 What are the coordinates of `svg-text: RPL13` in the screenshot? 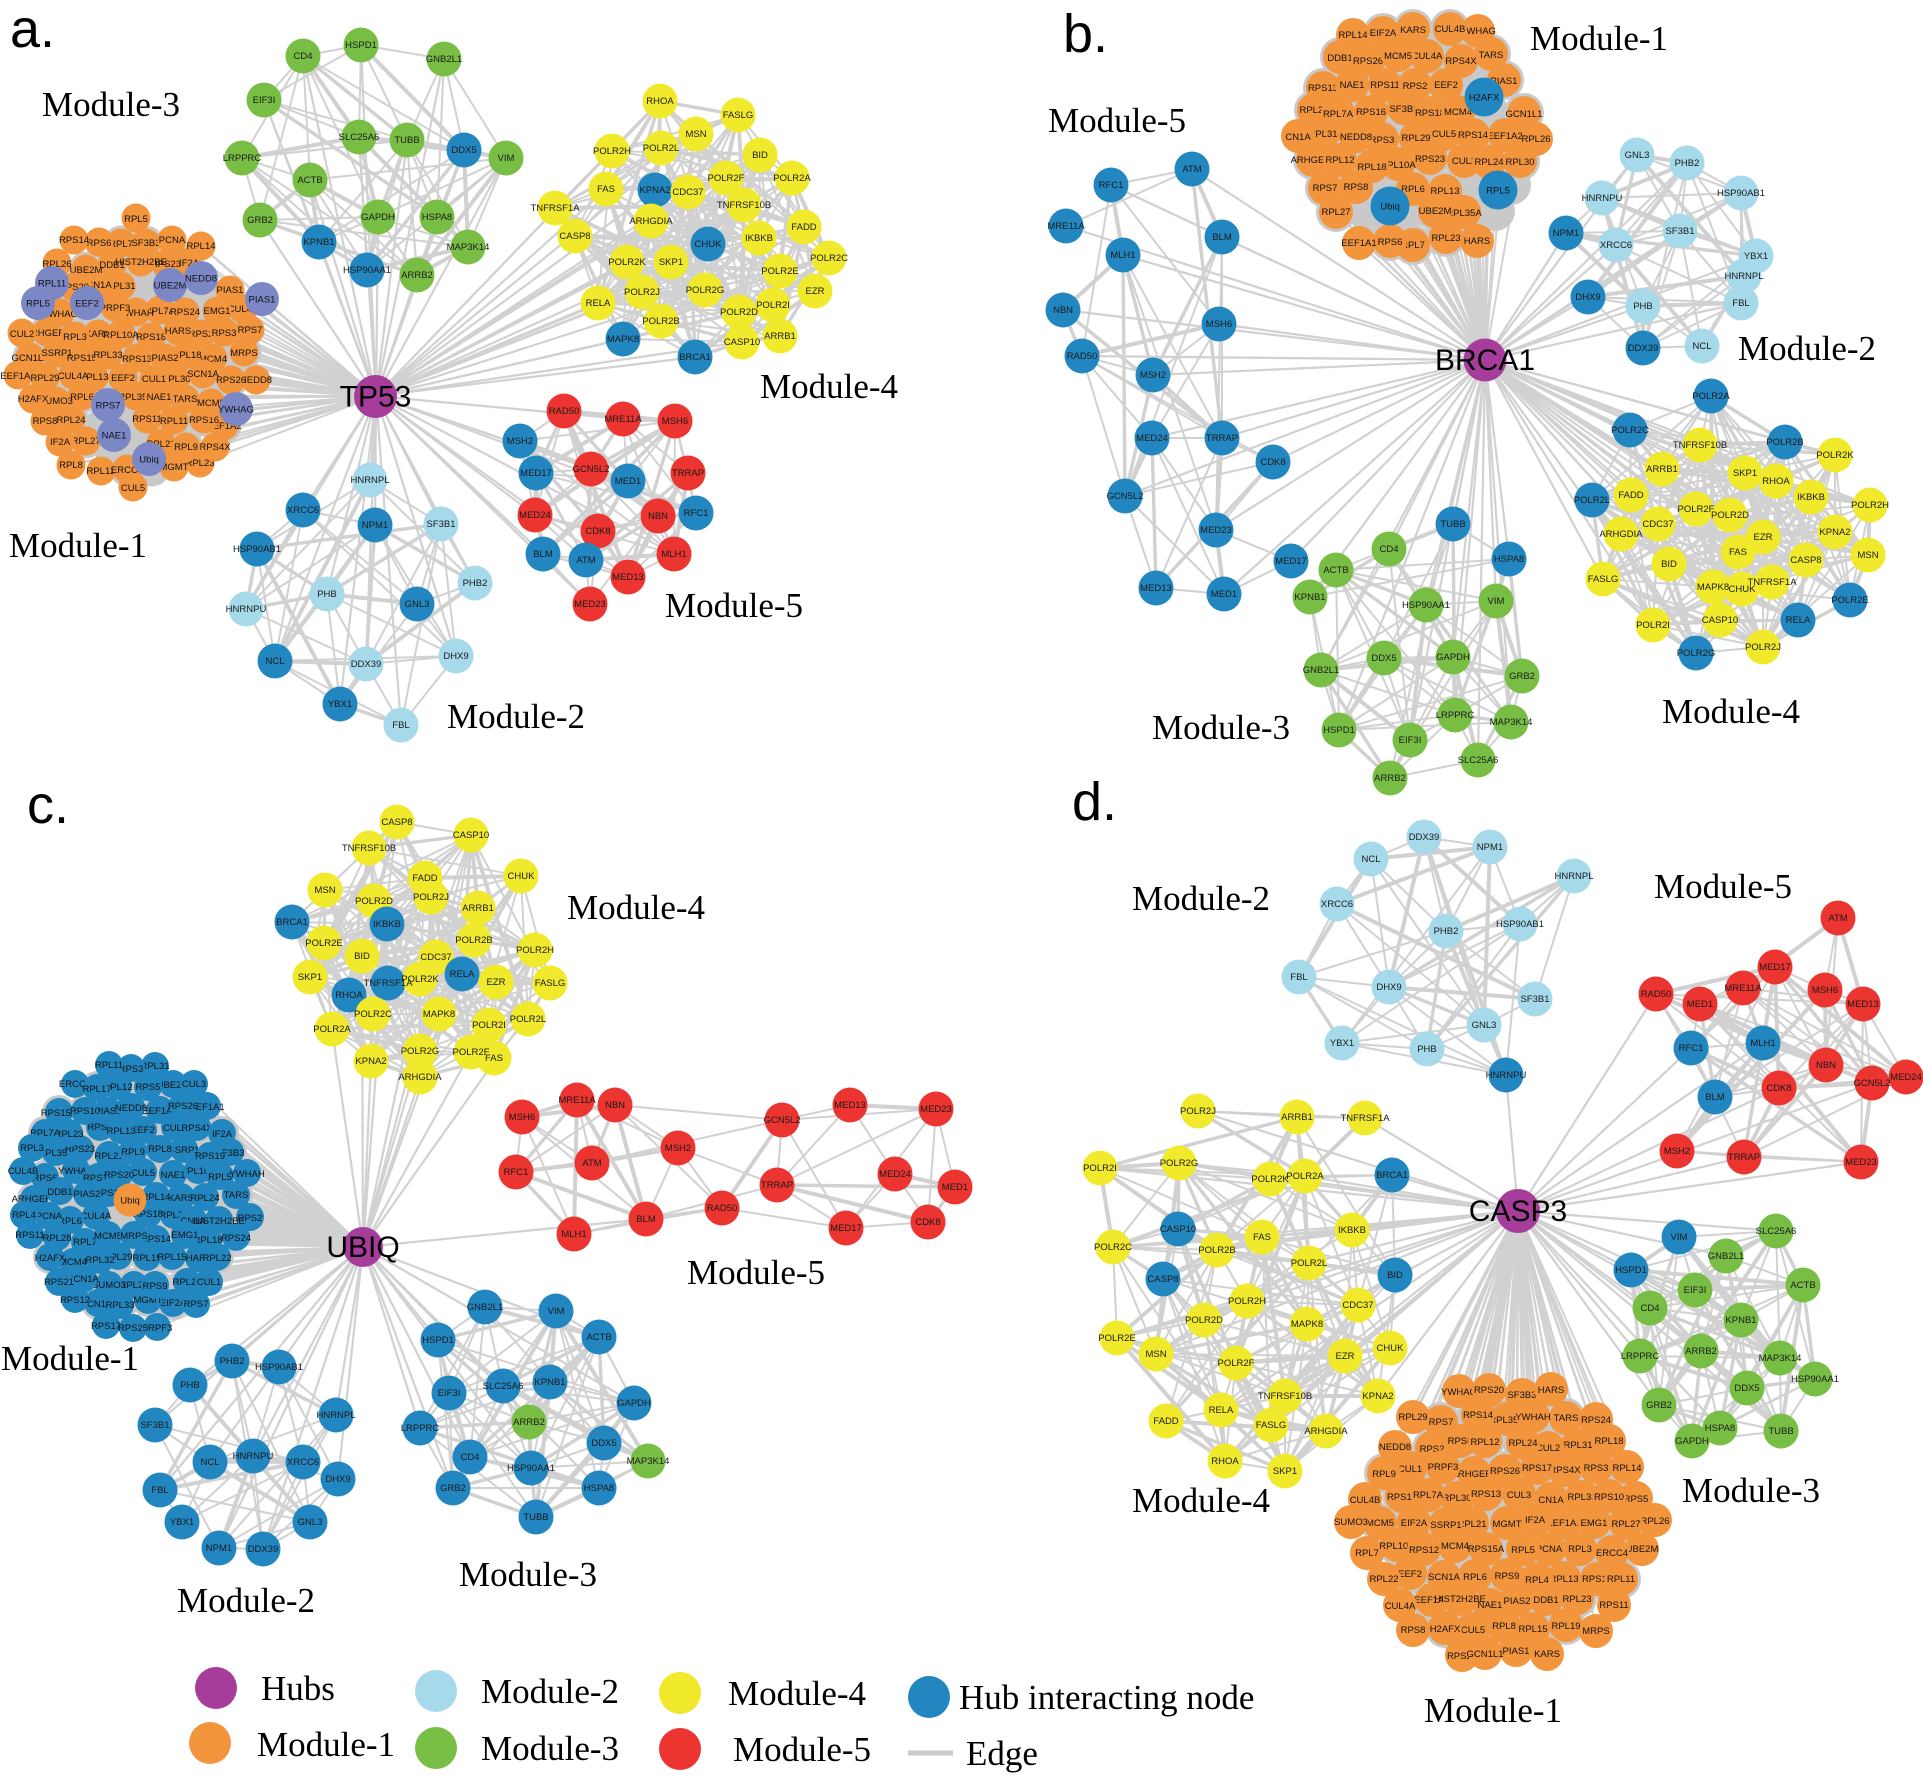 It's located at (93, 377).